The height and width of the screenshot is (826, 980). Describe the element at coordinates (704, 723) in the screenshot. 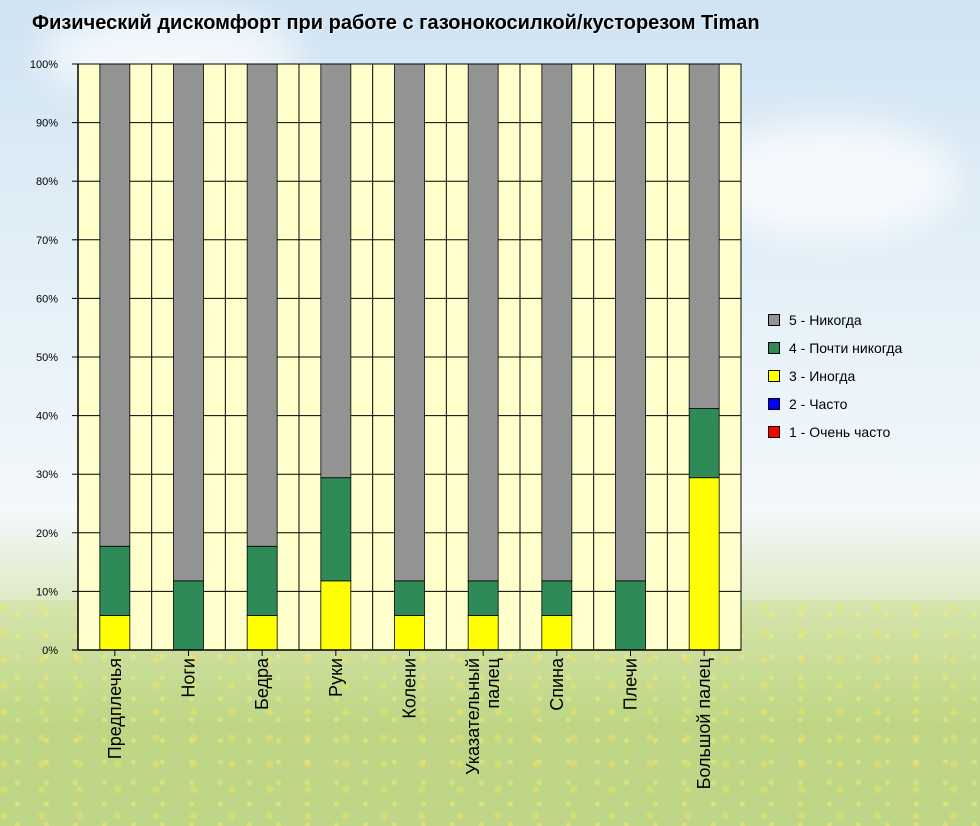

I see `x-category-label: Большой палец` at that location.